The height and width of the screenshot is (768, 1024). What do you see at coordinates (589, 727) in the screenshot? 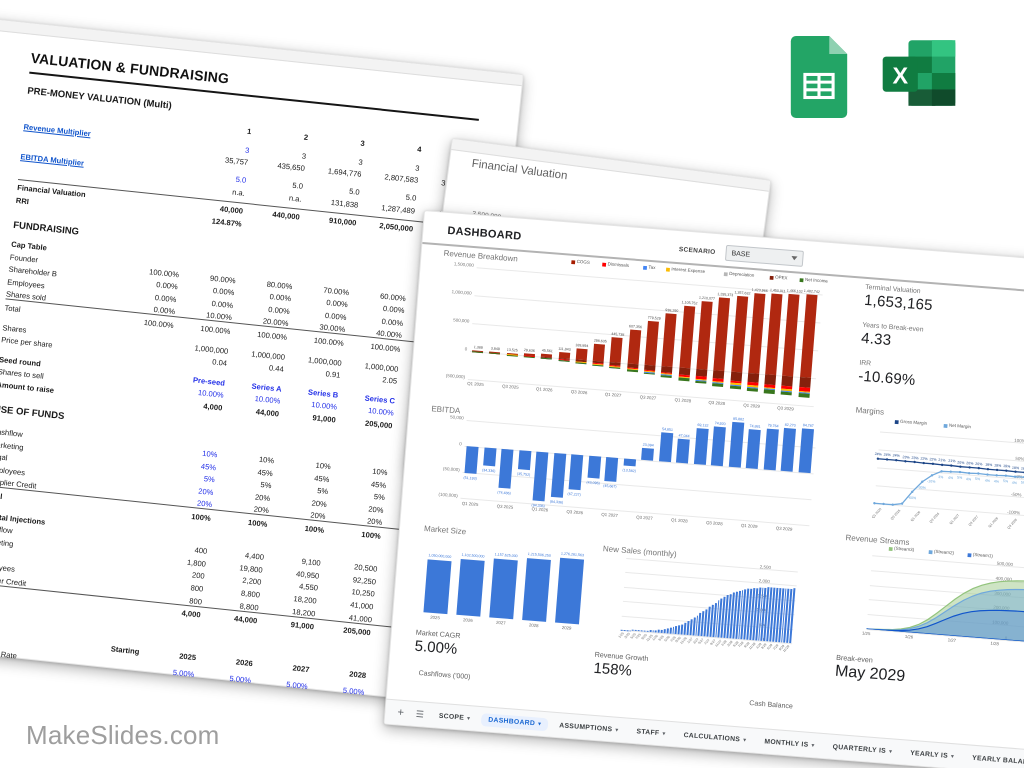
I see `sheet-tab-assumptions: ASSUMPTIONS ▾` at bounding box center [589, 727].